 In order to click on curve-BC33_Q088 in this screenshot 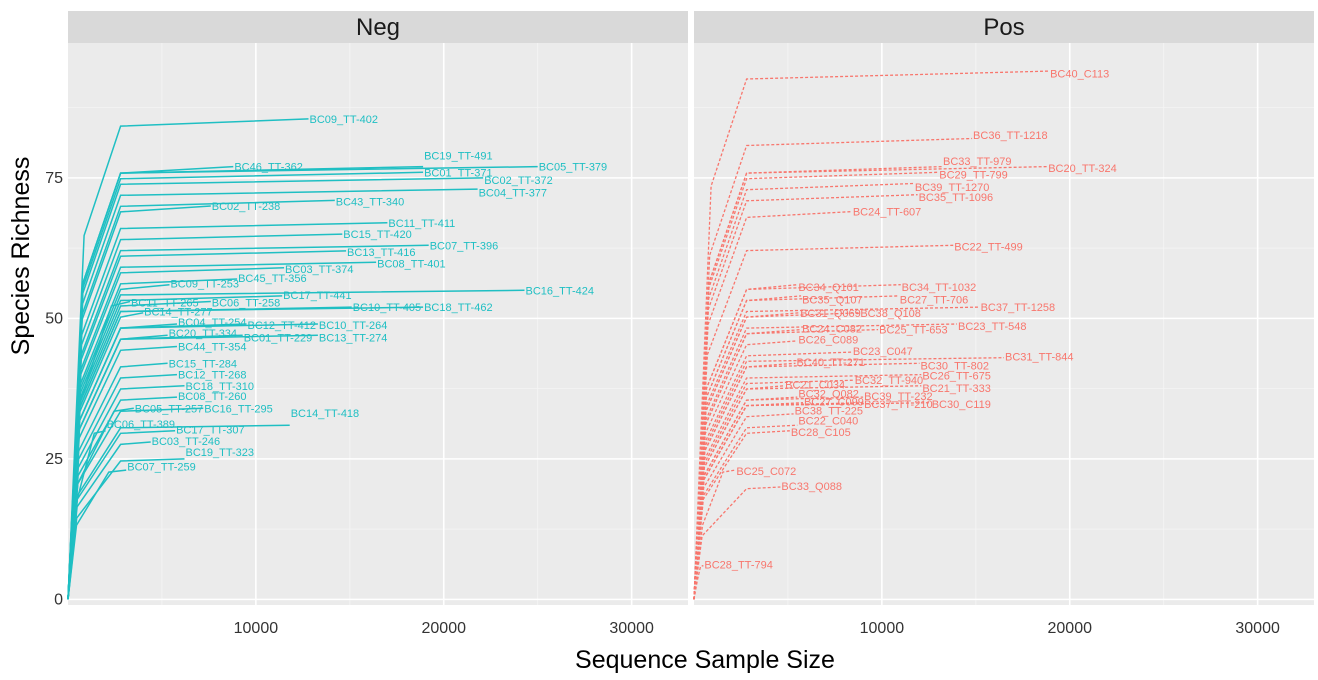, I will do `click(737, 543)`.